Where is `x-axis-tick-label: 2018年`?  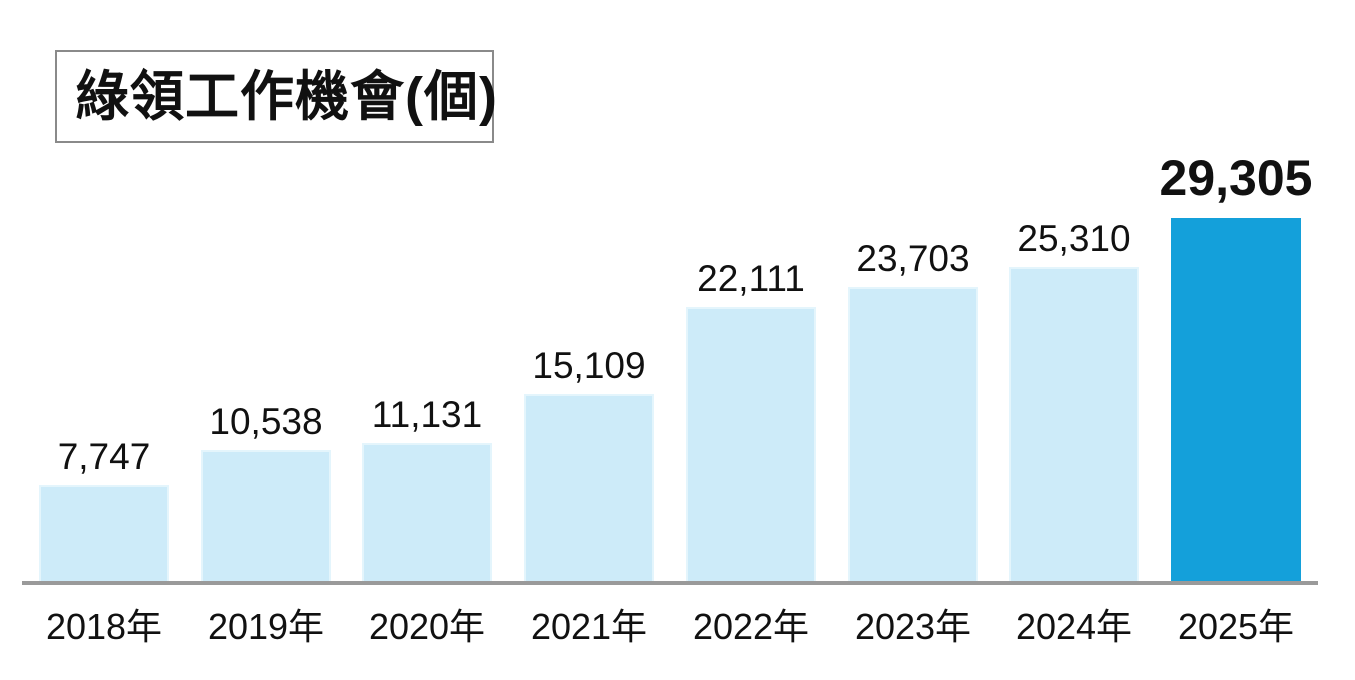 x-axis-tick-label: 2018年 is located at coordinates (104, 626).